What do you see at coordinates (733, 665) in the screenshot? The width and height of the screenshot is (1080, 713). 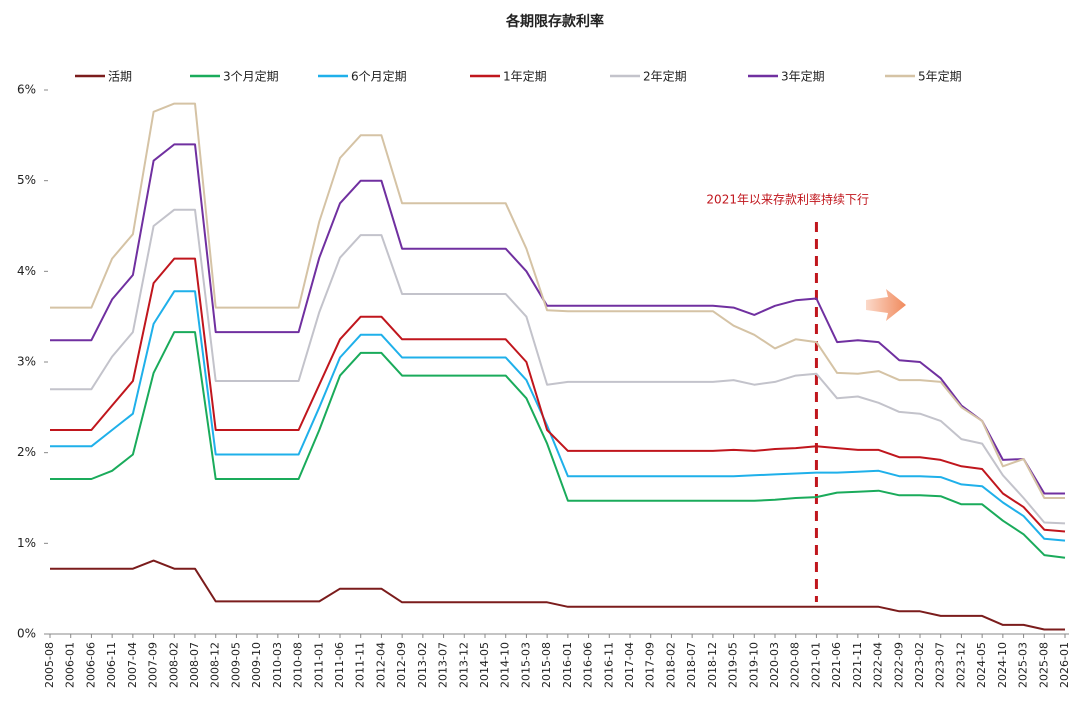 I see `x-tick-label: 2019-05` at bounding box center [733, 665].